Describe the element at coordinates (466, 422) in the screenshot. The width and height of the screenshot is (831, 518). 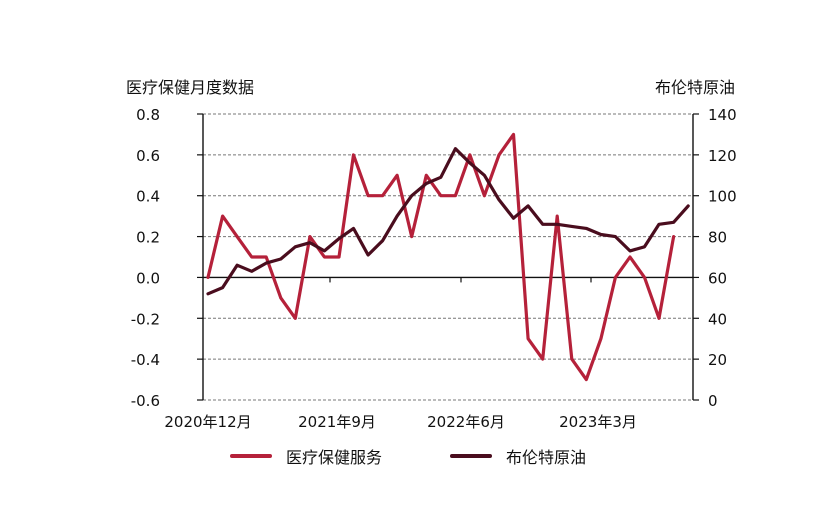
I see `x-tick-label: 2022年6月` at that location.